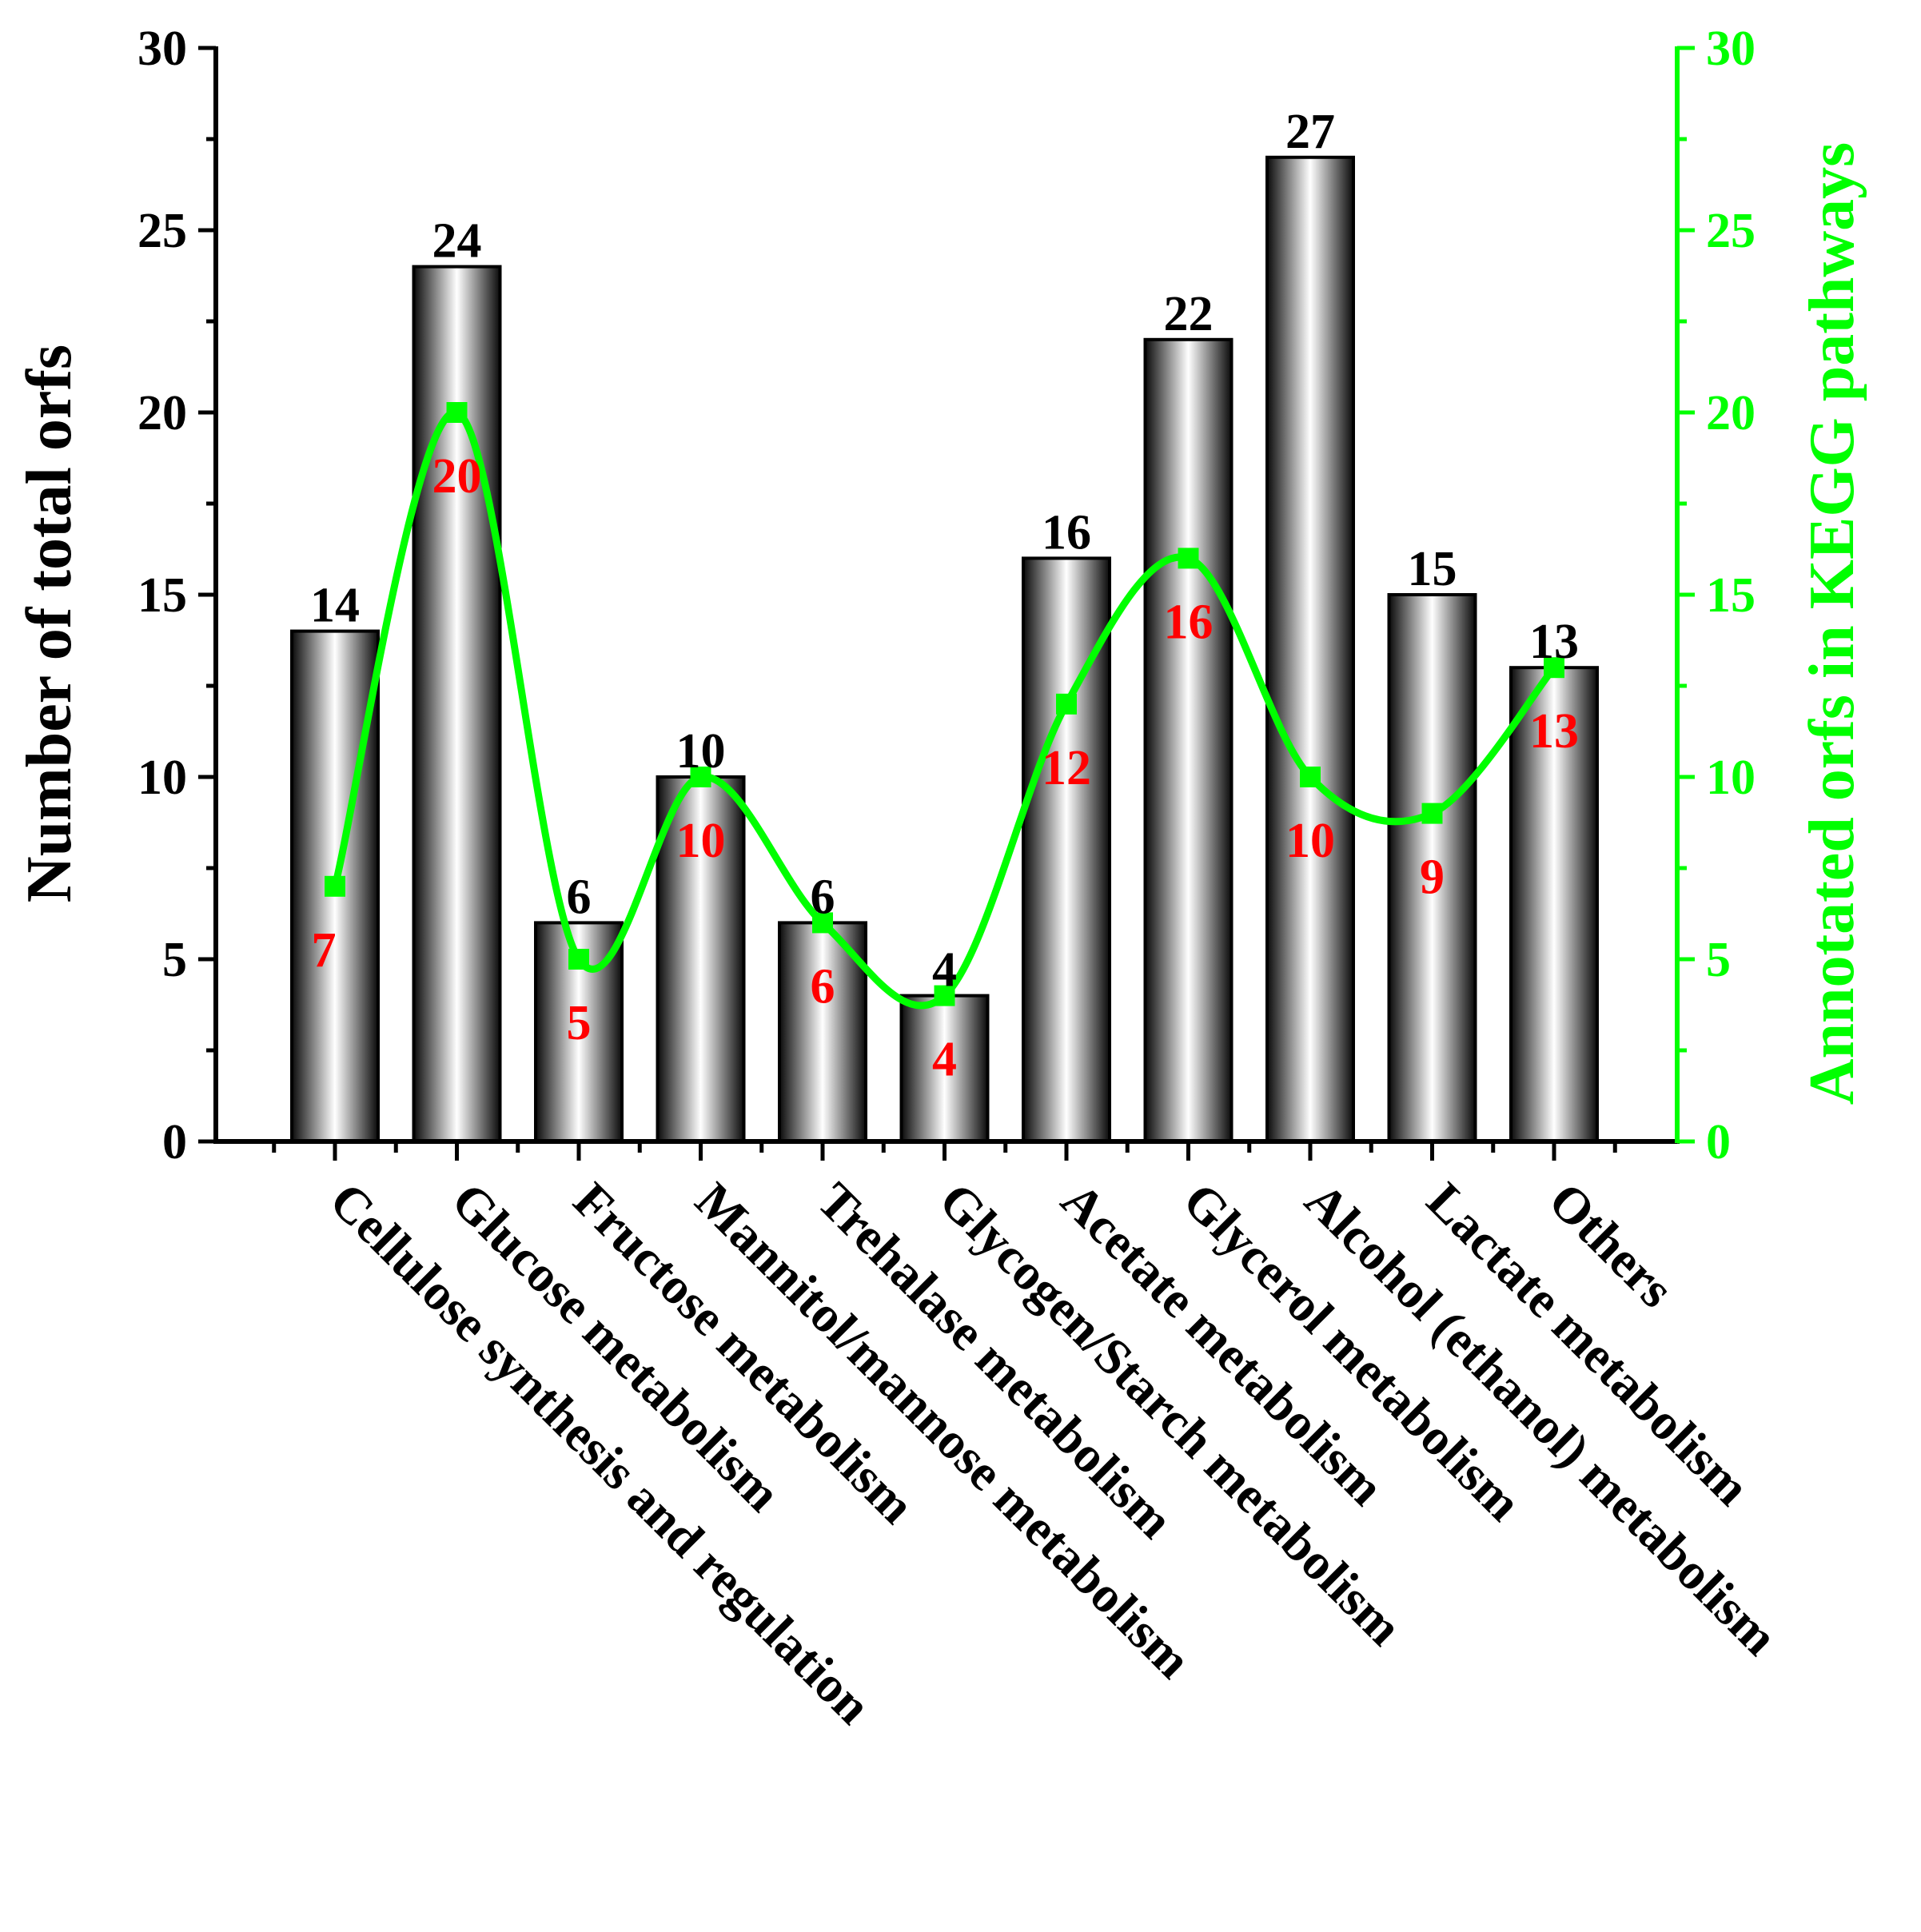 The width and height of the screenshot is (1921, 1932). Describe the element at coordinates (1731, 231) in the screenshot. I see `y-tick-label-right: 25` at that location.